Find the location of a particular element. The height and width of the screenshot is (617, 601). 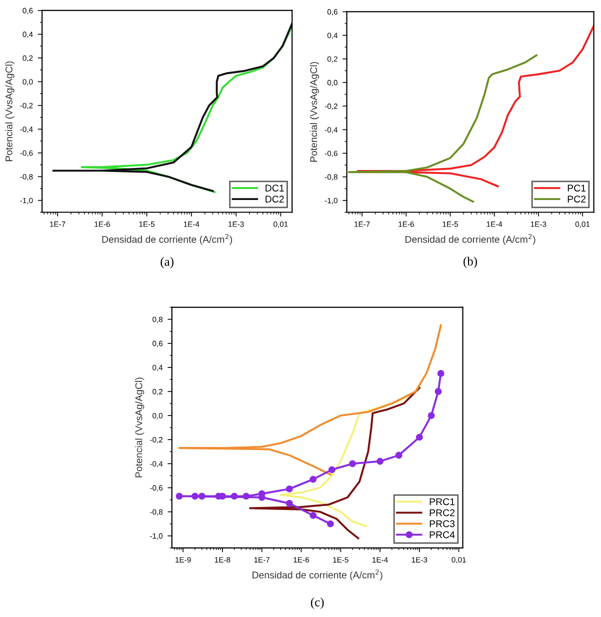

legend-label: PRC4 is located at coordinates (442, 534).